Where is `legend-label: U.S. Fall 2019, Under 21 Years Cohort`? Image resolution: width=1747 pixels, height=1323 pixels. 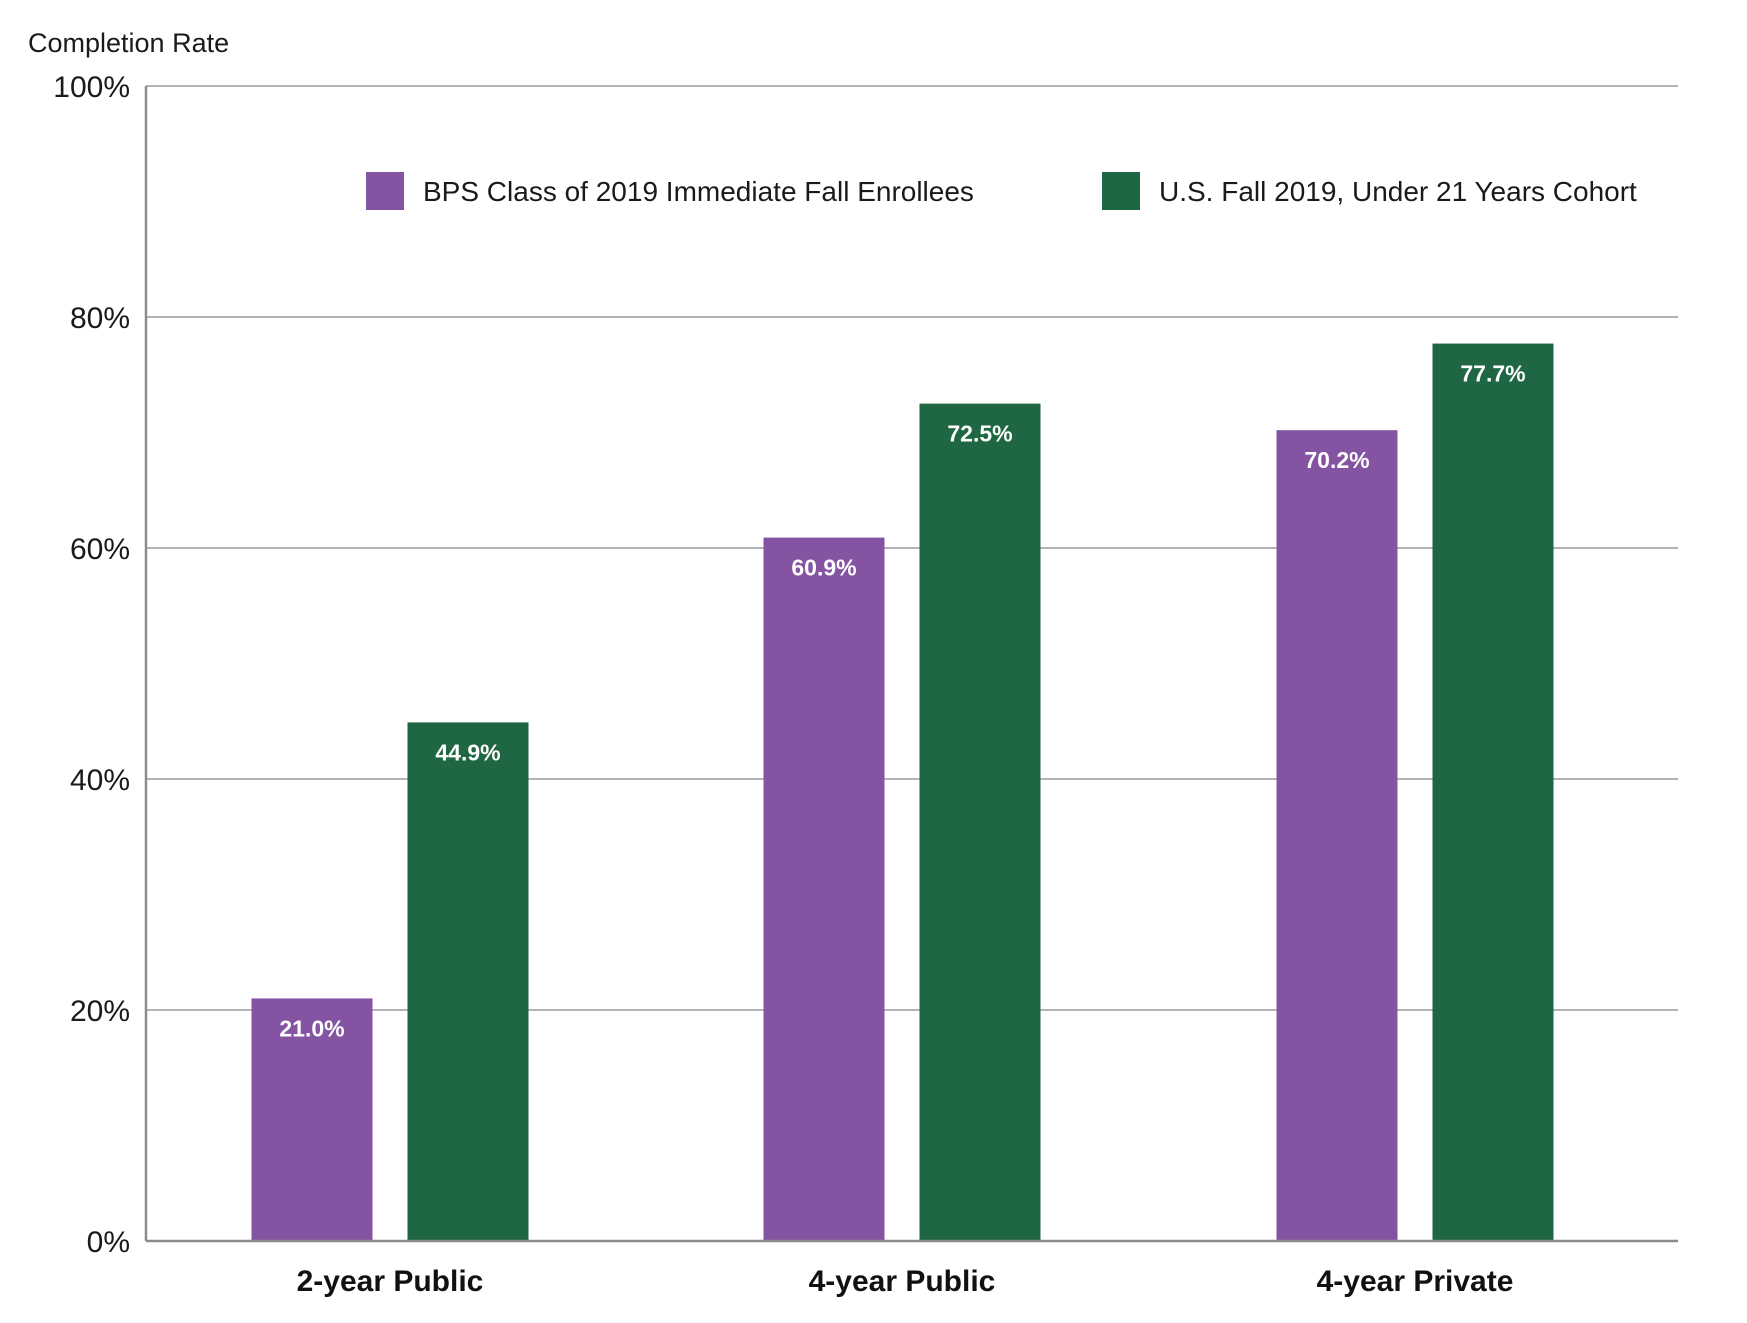 legend-label: U.S. Fall 2019, Under 21 Years Cohort is located at coordinates (1398, 191).